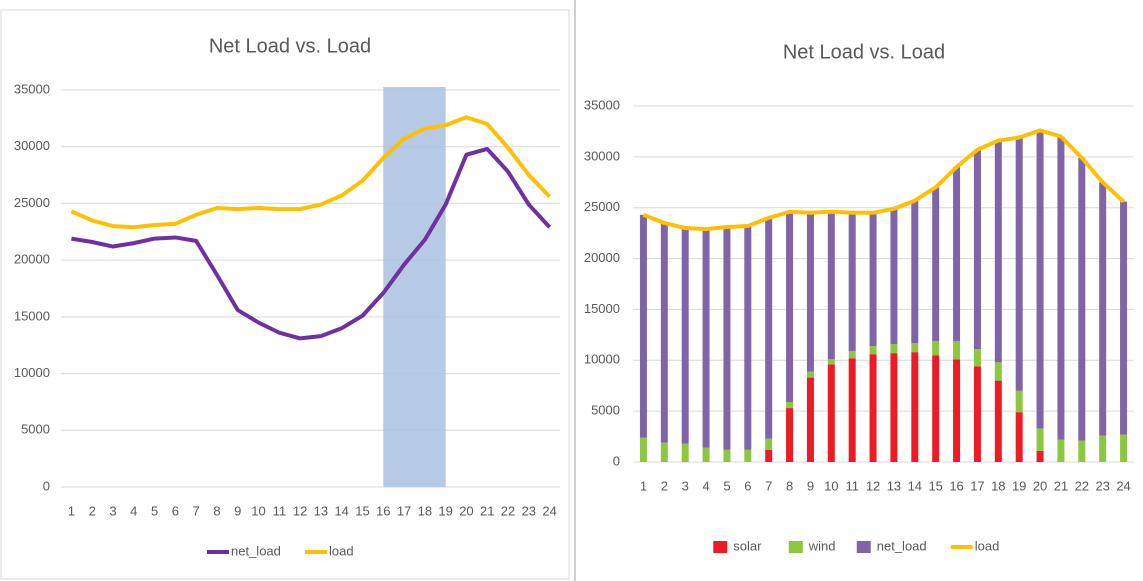 Image resolution: width=1143 pixels, height=581 pixels. What do you see at coordinates (112, 510) in the screenshot?
I see `x-tick-label: 3` at bounding box center [112, 510].